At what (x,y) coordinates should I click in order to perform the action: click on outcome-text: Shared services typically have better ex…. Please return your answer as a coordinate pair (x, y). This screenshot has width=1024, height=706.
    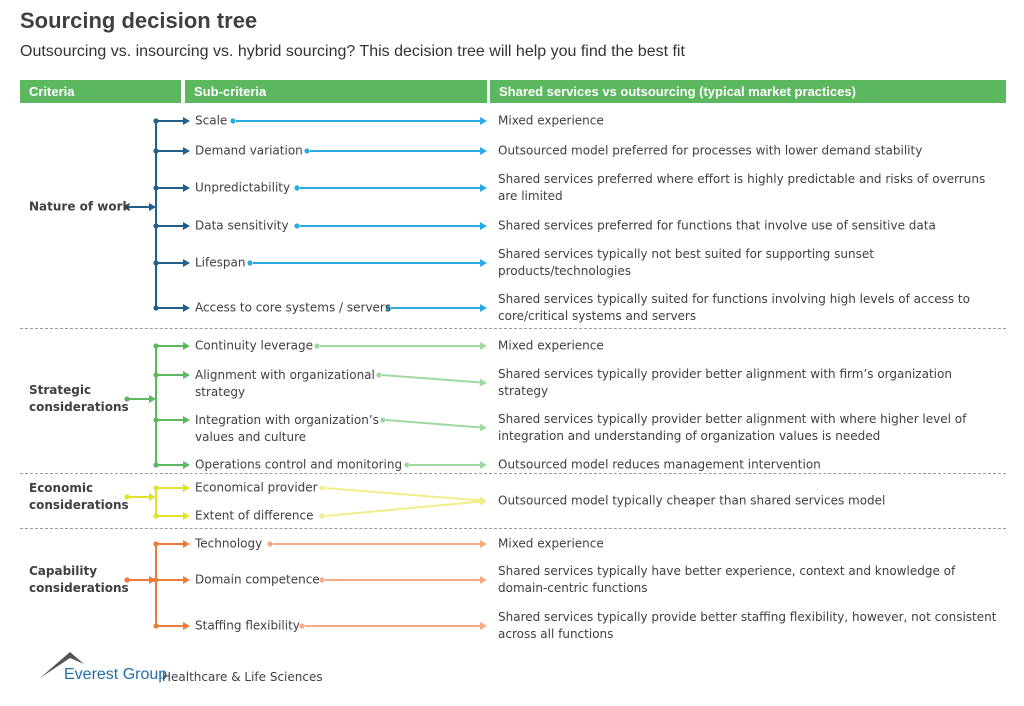
    Looking at the image, I should click on (727, 579).